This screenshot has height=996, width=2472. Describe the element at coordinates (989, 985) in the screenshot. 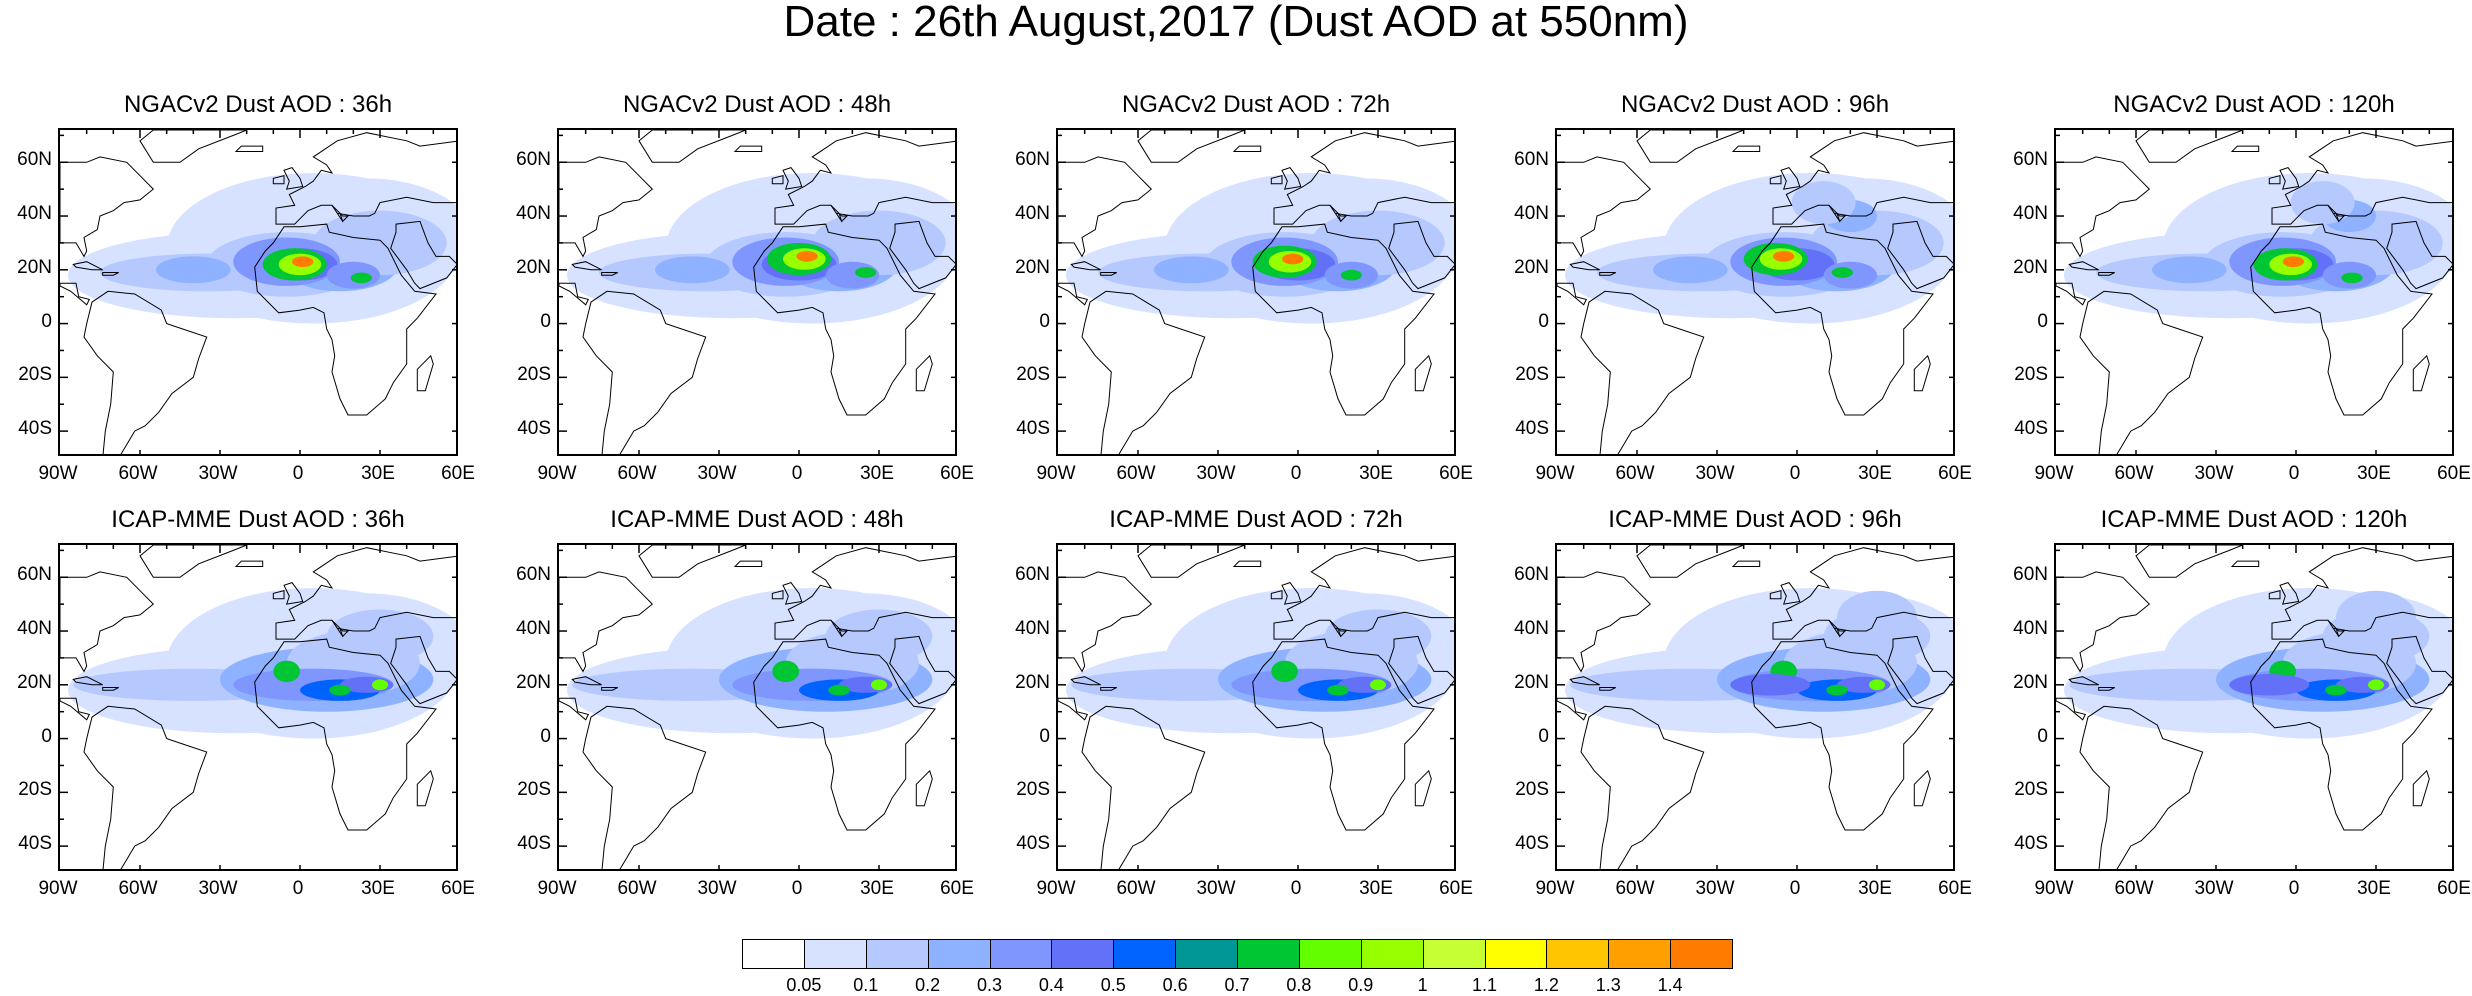

I see `colorbar-level-label: 0.3` at that location.